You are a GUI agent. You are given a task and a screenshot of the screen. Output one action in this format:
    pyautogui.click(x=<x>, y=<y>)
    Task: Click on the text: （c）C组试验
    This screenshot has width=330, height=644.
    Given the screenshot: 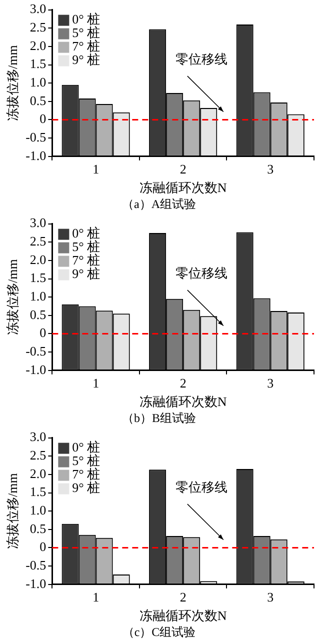 What is the action you would take?
    pyautogui.click(x=159, y=631)
    